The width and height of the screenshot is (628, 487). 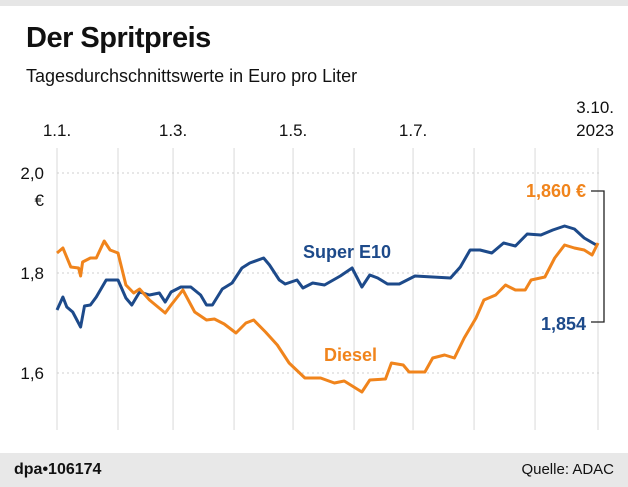 I want to click on end-label-diesel: 1,860 €, so click(x=556, y=191).